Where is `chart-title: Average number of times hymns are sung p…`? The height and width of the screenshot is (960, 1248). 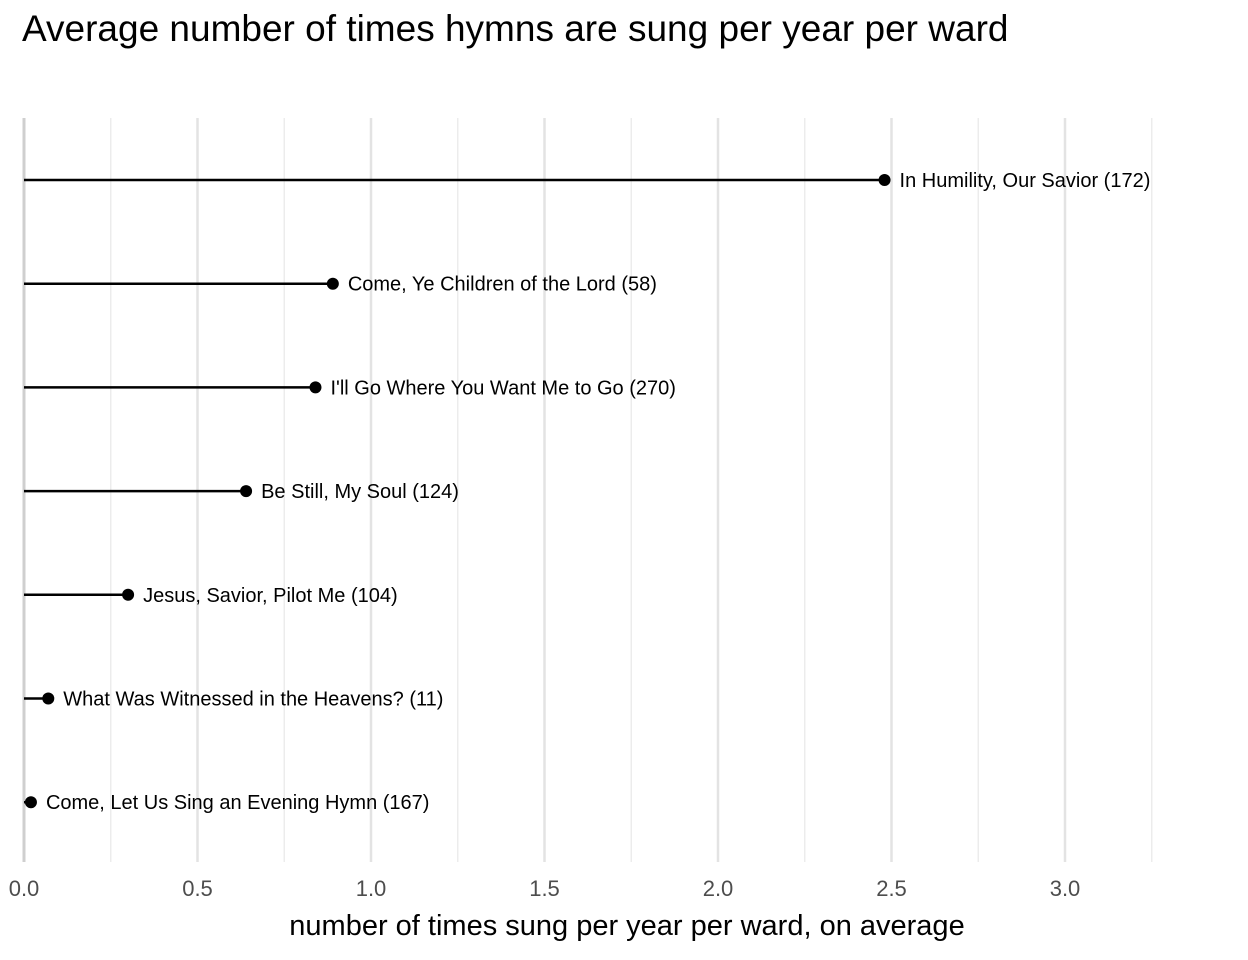
chart-title: Average number of times hymns are sung p… is located at coordinates (515, 28).